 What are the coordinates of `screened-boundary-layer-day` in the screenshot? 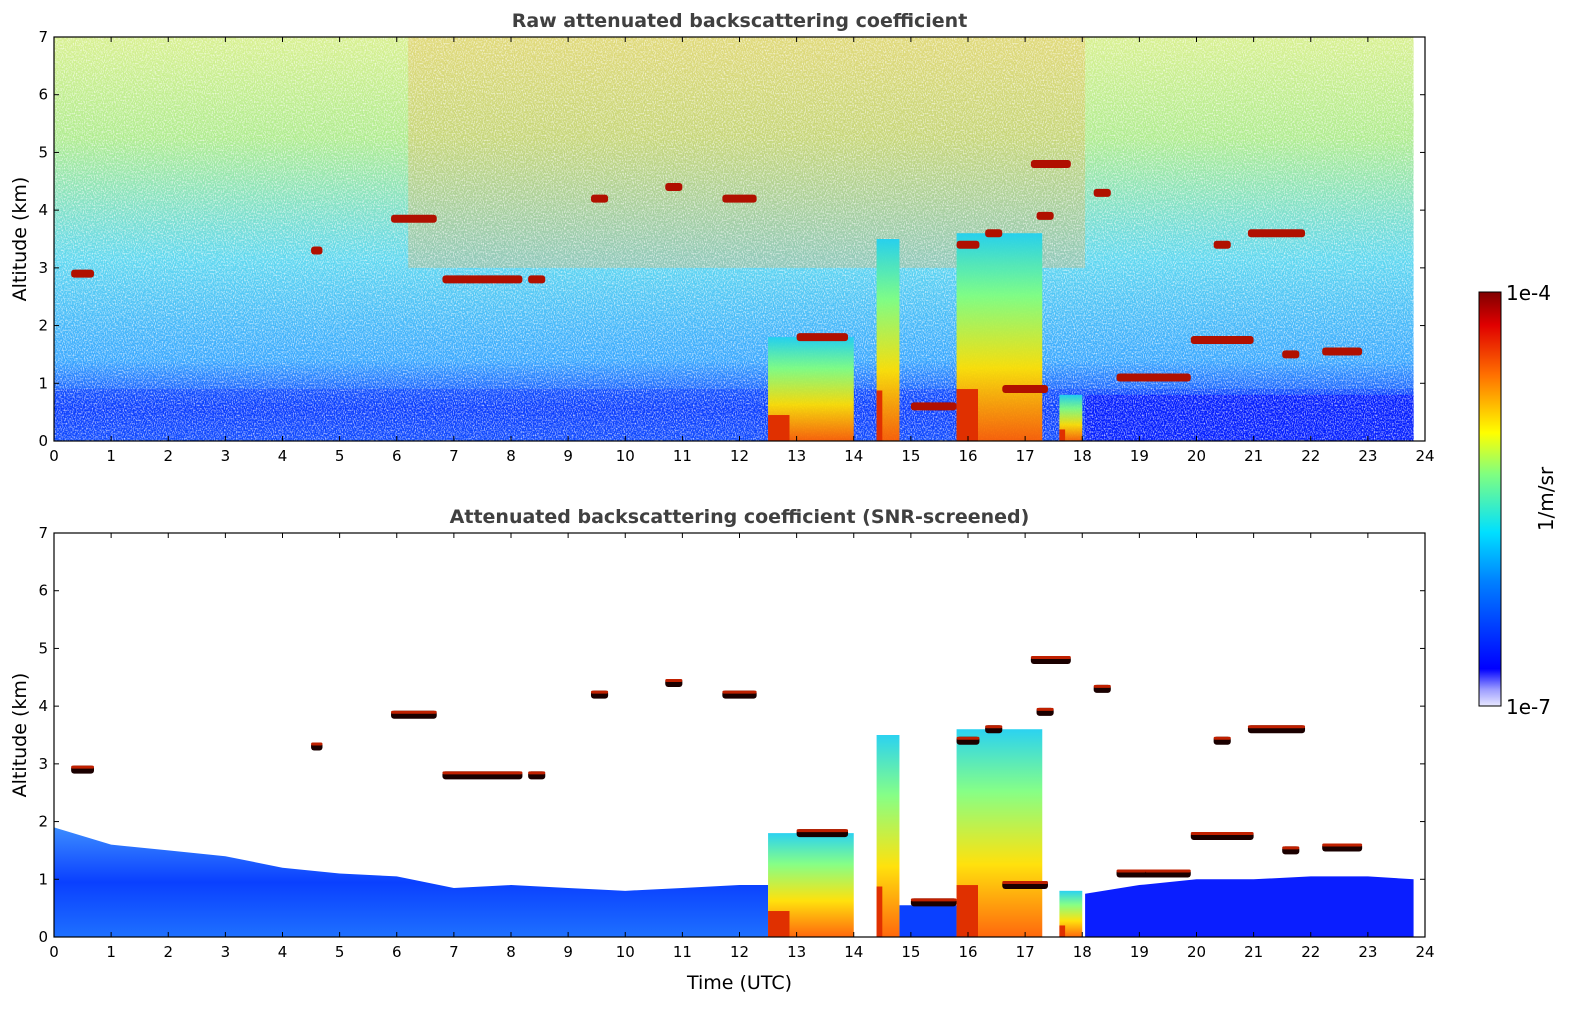 It's located at (411, 882).